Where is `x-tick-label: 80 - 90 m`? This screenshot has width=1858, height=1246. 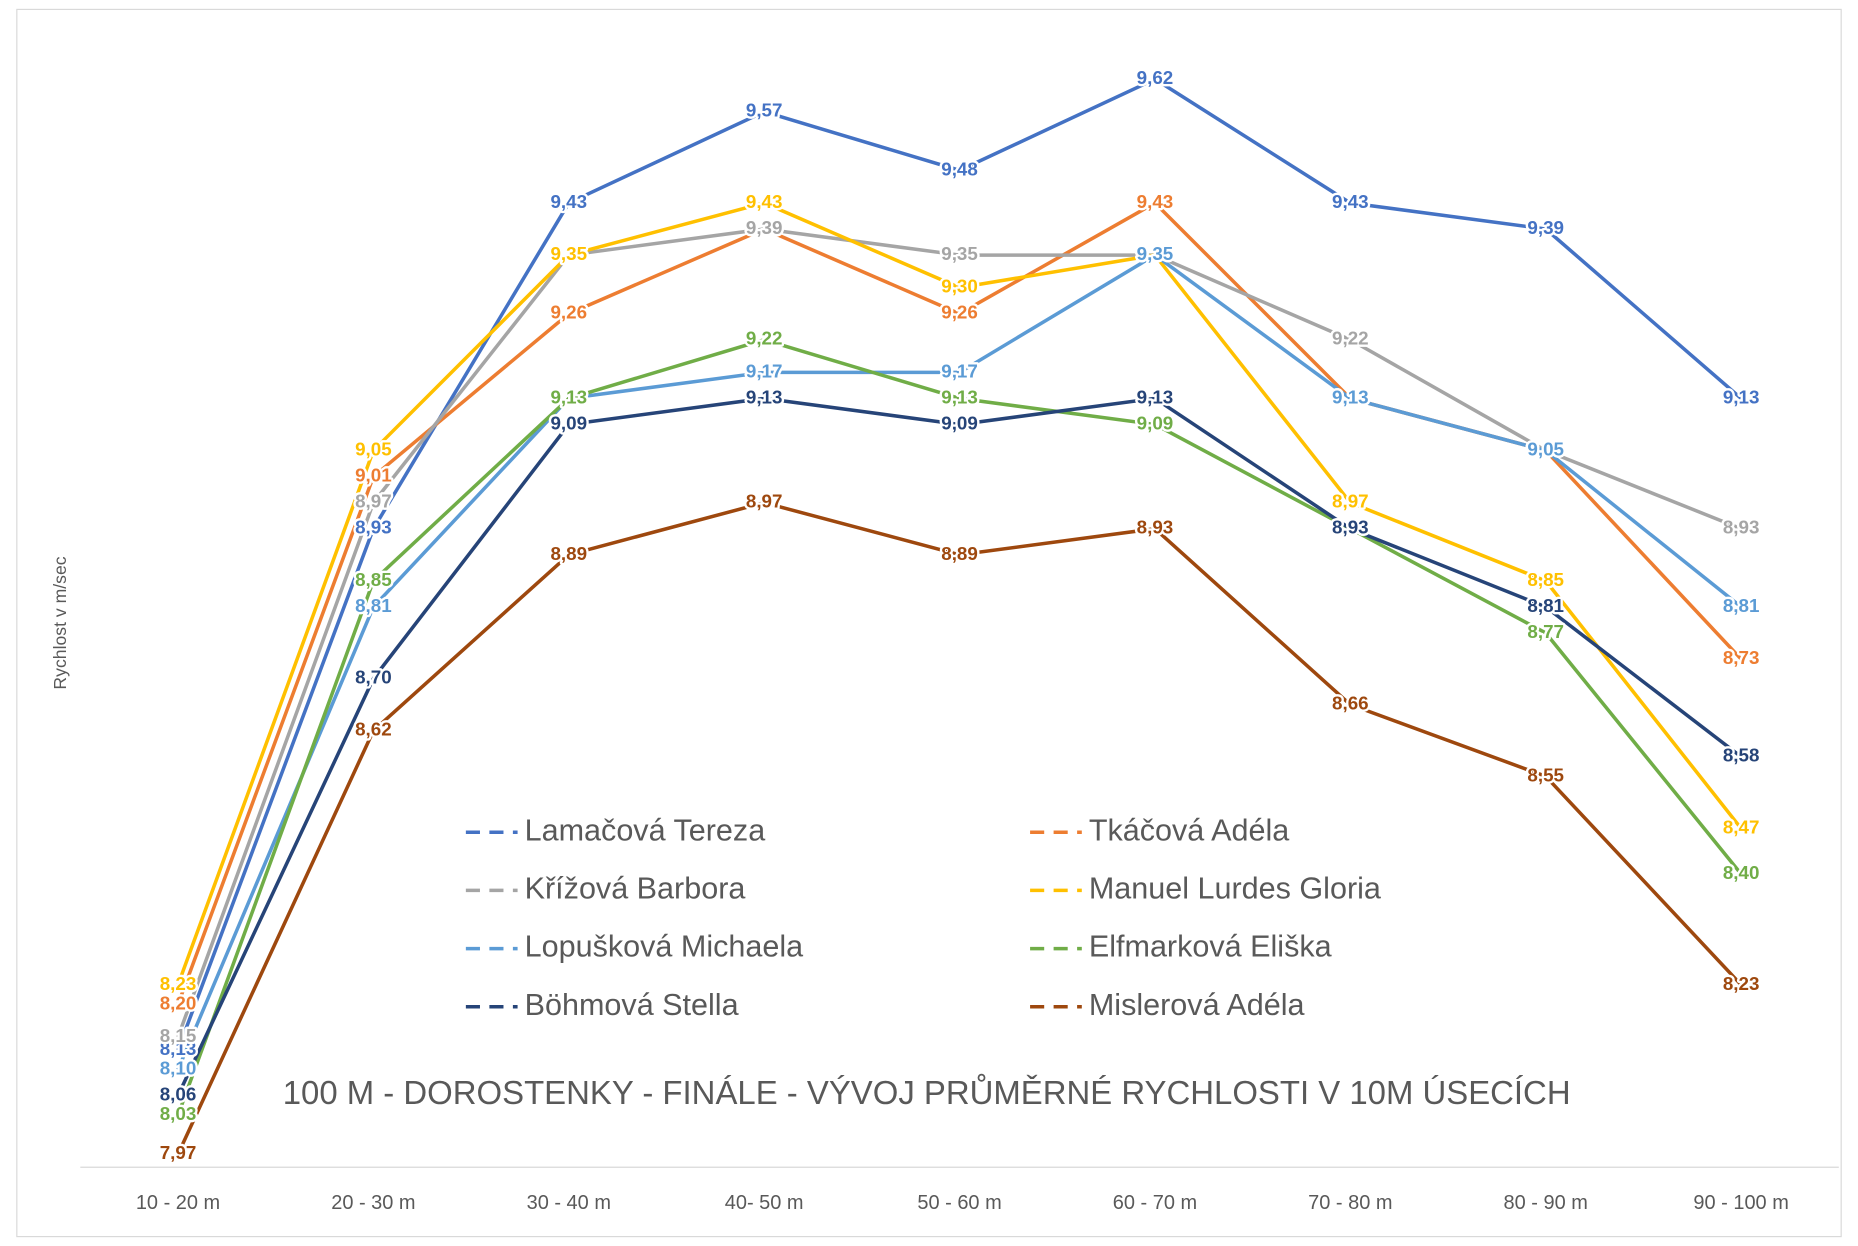 x-tick-label: 80 - 90 m is located at coordinates (1546, 1203).